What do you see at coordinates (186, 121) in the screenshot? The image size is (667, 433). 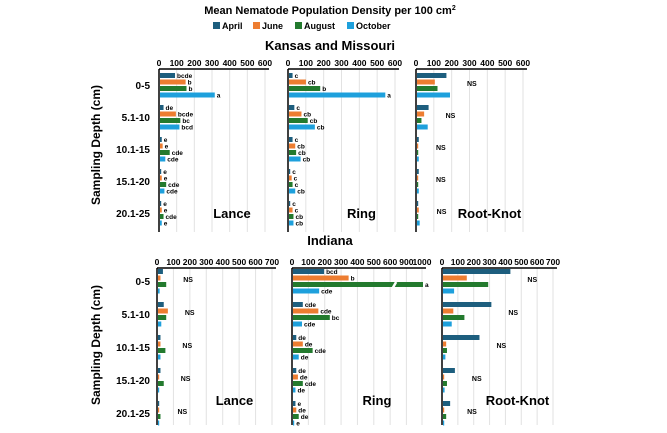 I see `significance-label: bc` at bounding box center [186, 121].